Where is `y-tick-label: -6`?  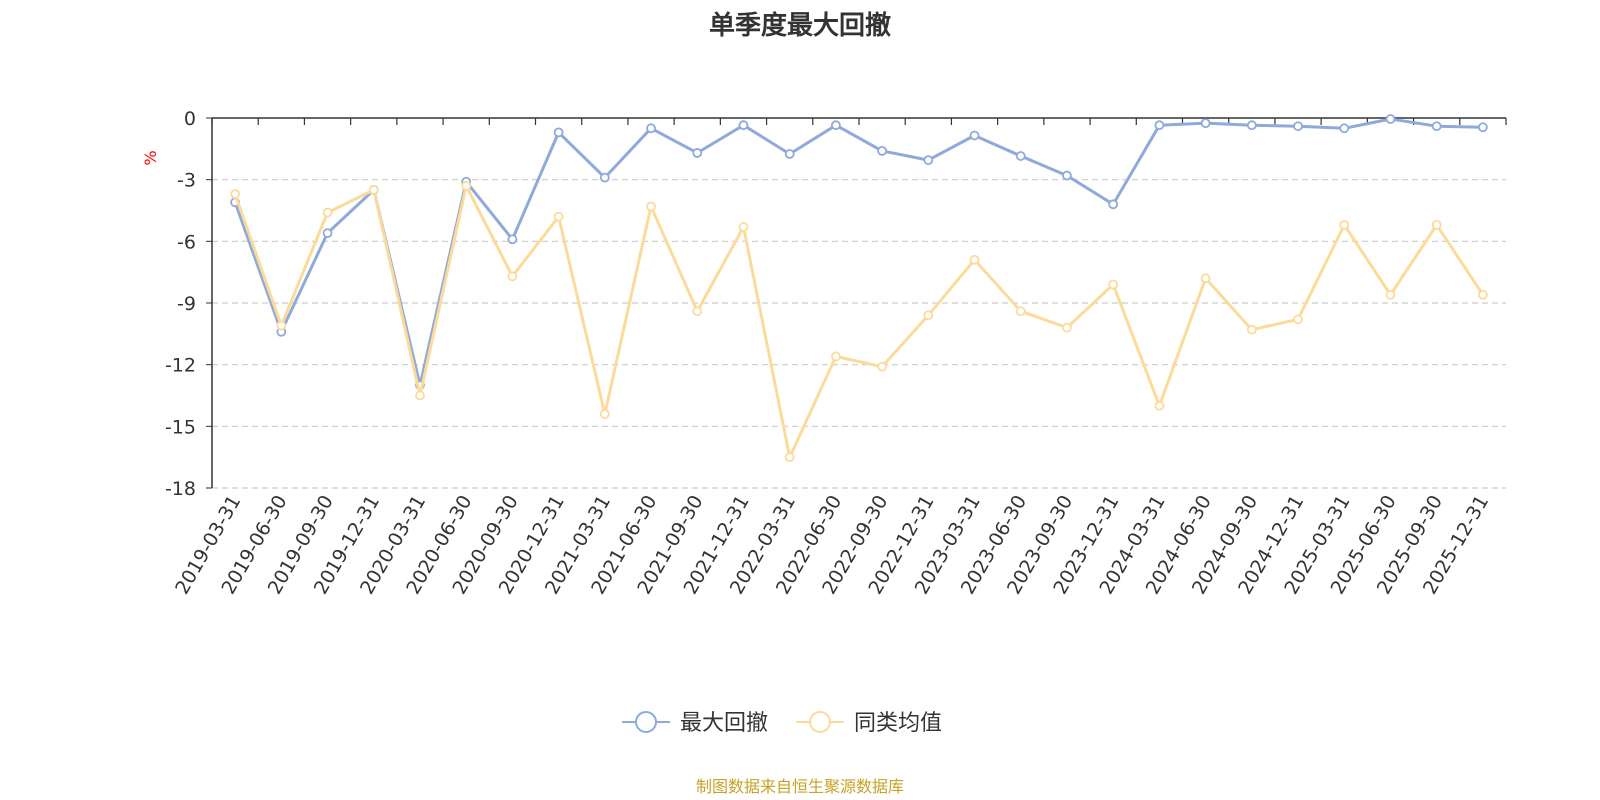
y-tick-label: -6 is located at coordinates (186, 242).